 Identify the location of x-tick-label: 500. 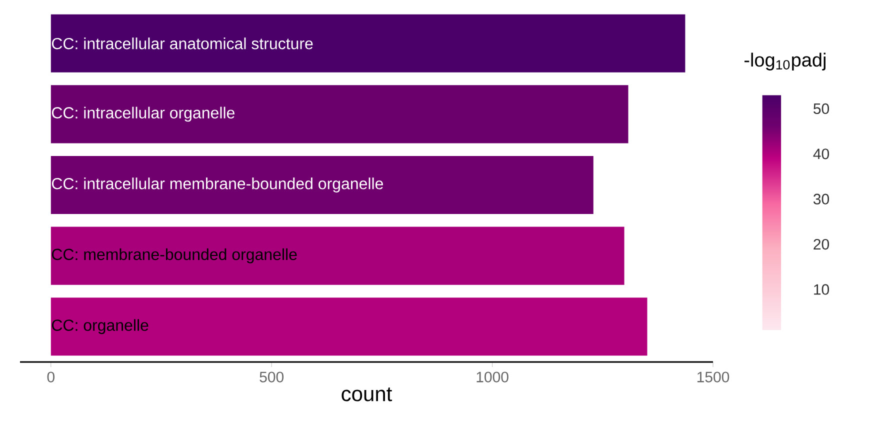
(272, 377).